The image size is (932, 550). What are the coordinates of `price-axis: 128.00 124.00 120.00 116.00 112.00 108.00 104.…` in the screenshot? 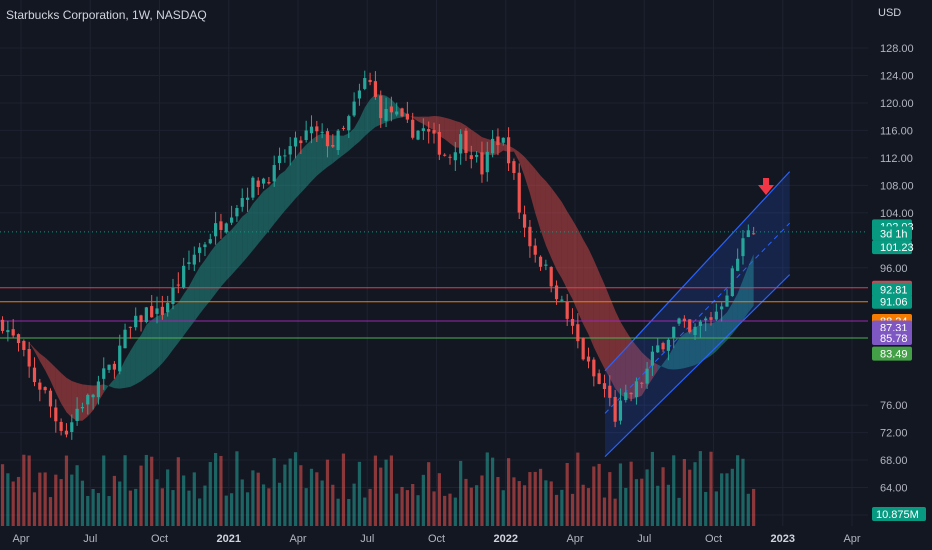 It's located at (899, 282).